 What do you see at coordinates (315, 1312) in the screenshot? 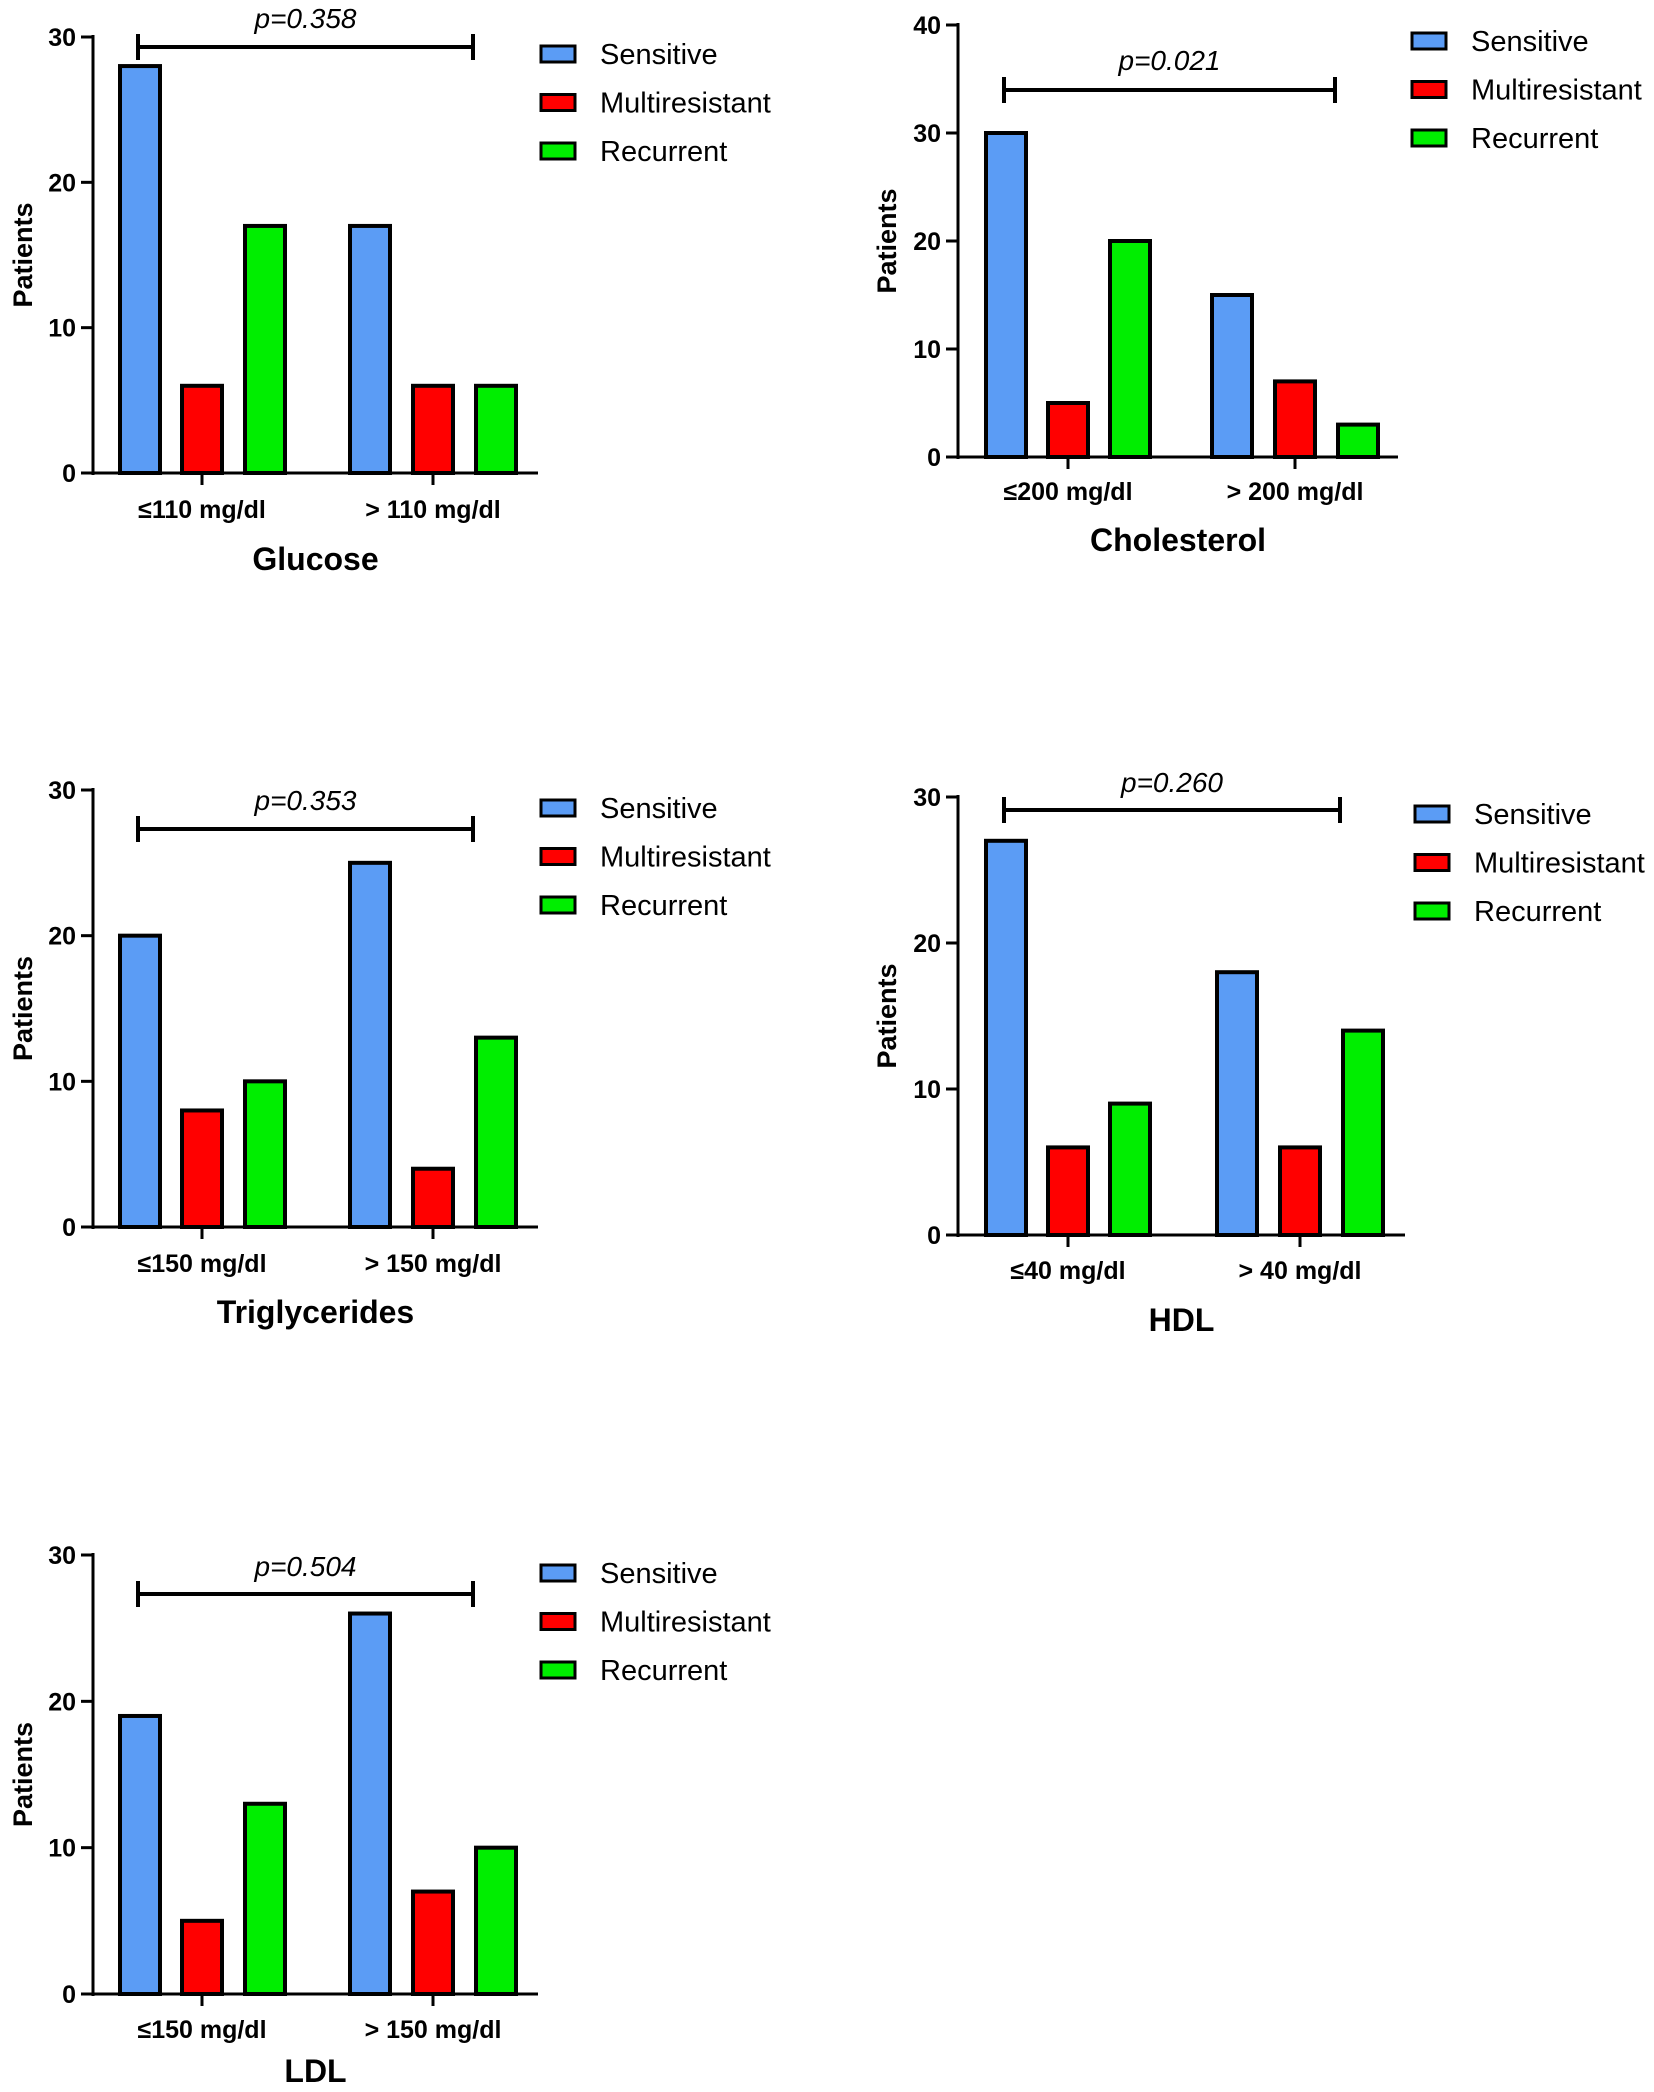
I see `x-axis-title: Triglycerides` at bounding box center [315, 1312].